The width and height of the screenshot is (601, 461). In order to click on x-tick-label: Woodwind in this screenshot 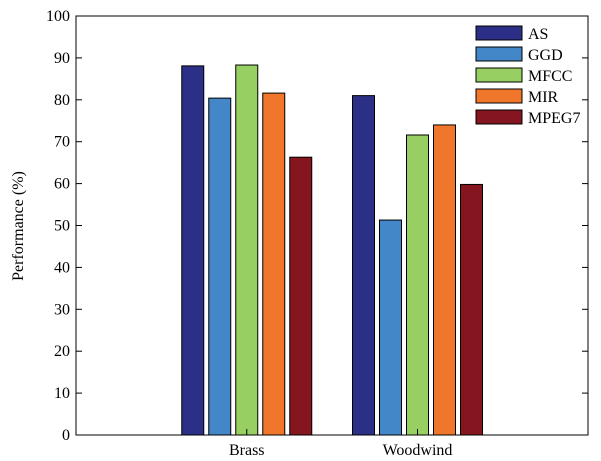, I will do `click(418, 450)`.